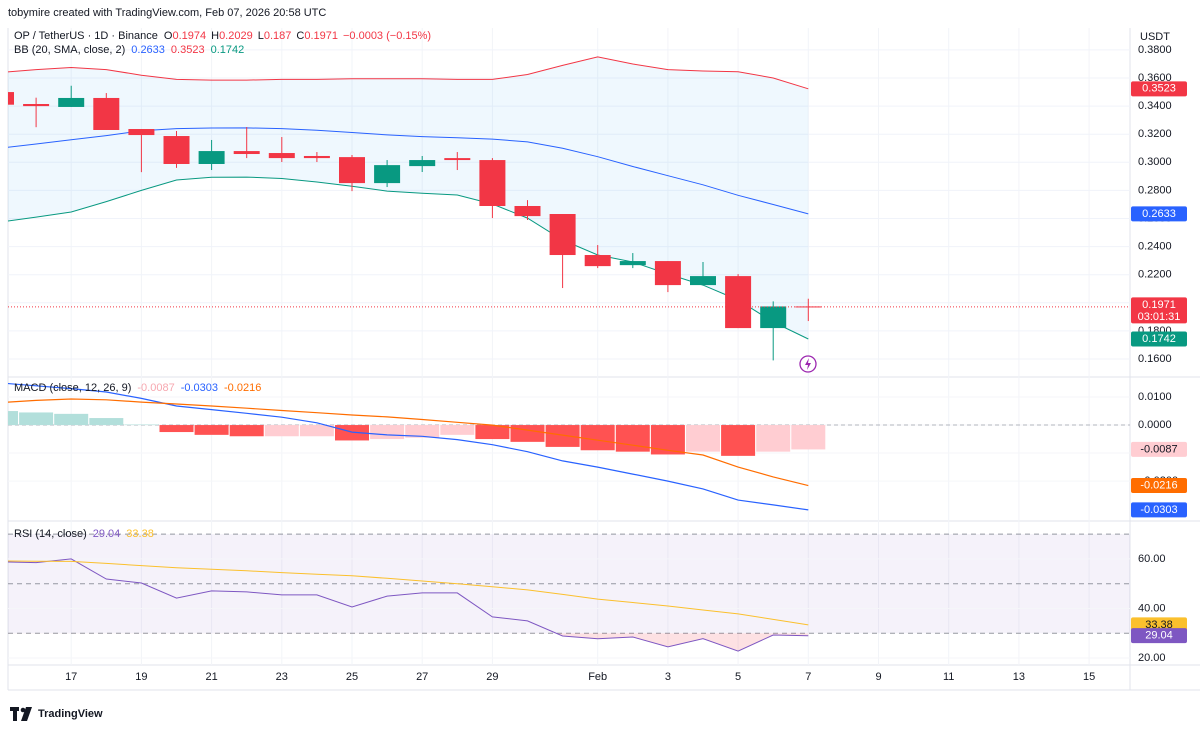  Describe the element at coordinates (1155, 190) in the screenshot. I see `y-tick-label: 0.2800` at that location.